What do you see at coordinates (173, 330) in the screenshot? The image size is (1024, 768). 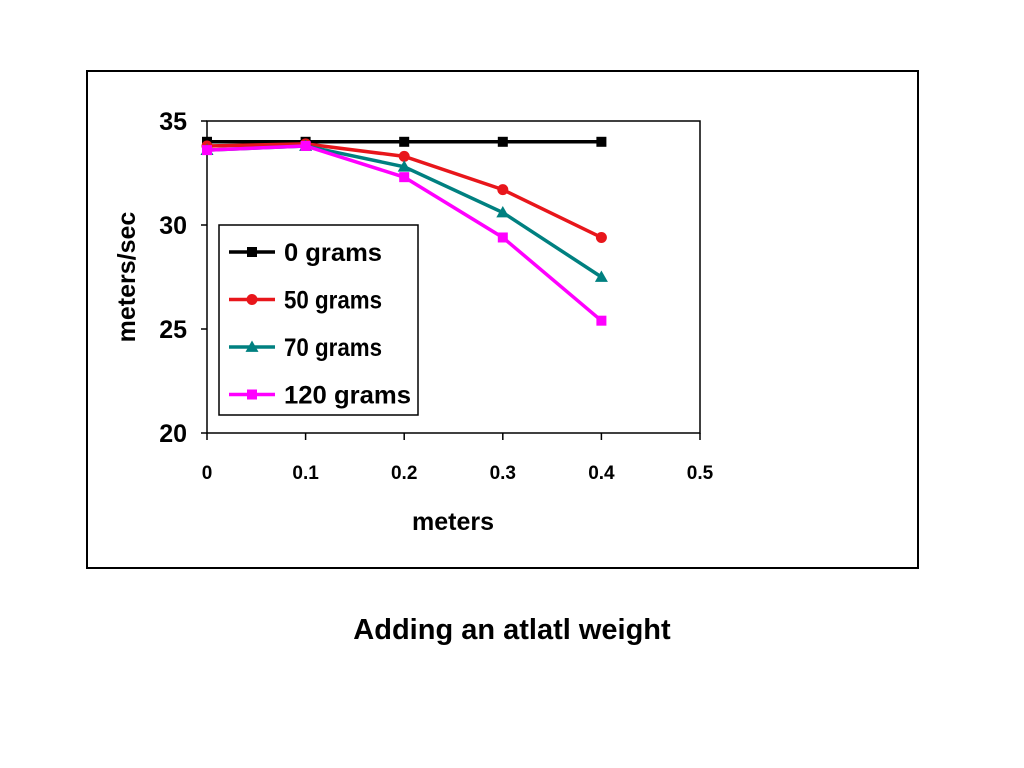 I see `y-tick-label: 25` at bounding box center [173, 330].